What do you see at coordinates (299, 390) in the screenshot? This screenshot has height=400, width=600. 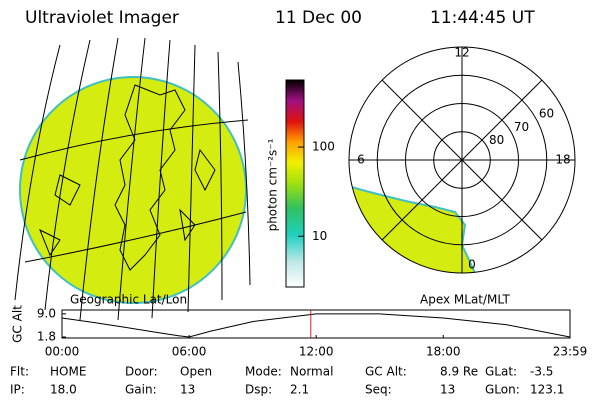 I see `status-value: 2.1` at bounding box center [299, 390].